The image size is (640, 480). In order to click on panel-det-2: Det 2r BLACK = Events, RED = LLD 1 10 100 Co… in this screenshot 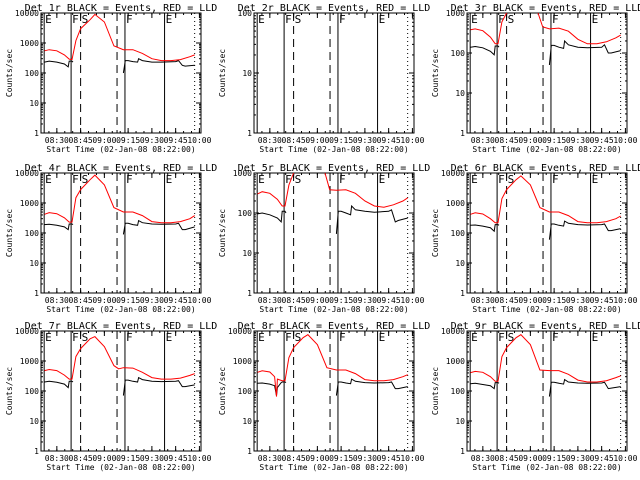, I will do `click(324, 78)`.